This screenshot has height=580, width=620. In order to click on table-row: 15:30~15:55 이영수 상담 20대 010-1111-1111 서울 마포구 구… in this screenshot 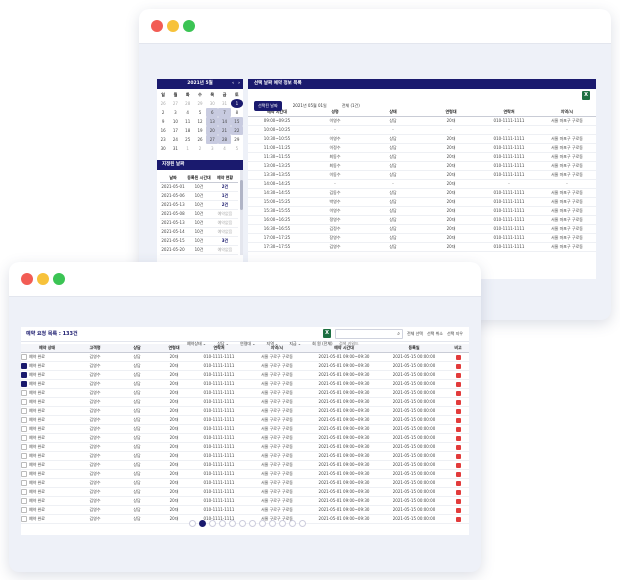, I will do `click(422, 211)`.